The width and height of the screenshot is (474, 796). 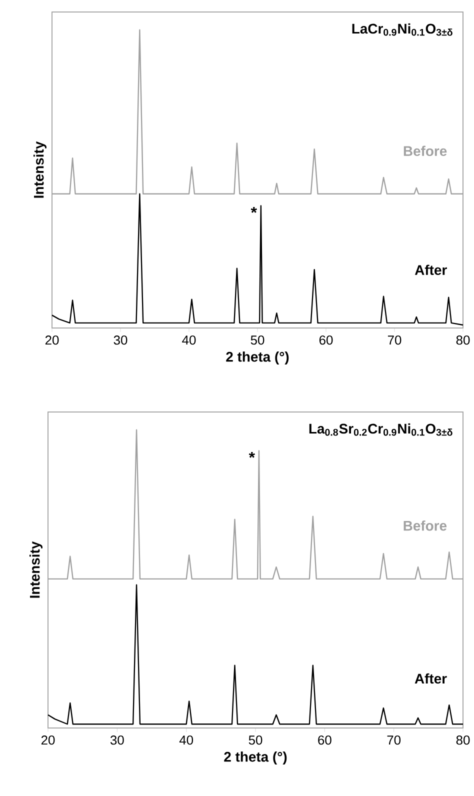 What do you see at coordinates (381, 429) in the screenshot?
I see `chart-title: La$_{0.8}$Sr$_{0.2}$Cr$_{0.9}$Ni$_{0.1}$O$_{3±δ}$` at bounding box center [381, 429].